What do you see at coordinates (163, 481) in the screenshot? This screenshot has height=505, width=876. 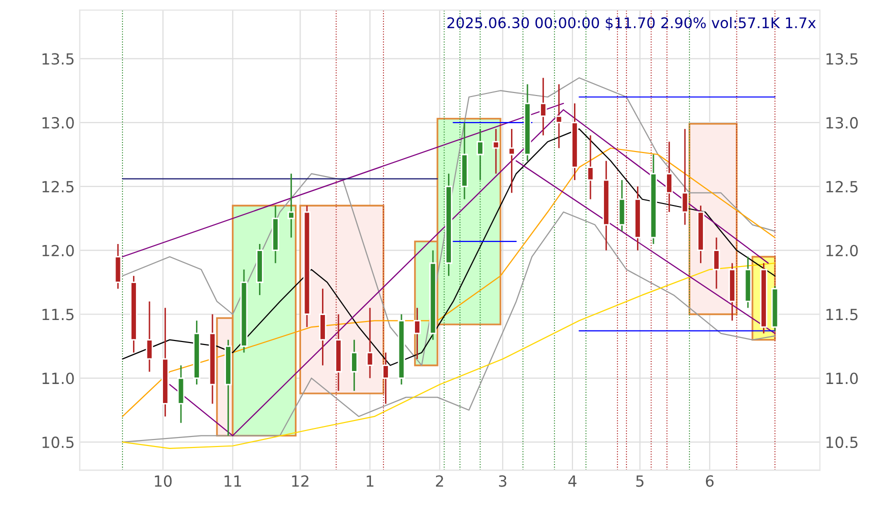 I see `x-tick-label: 10` at bounding box center [163, 481].